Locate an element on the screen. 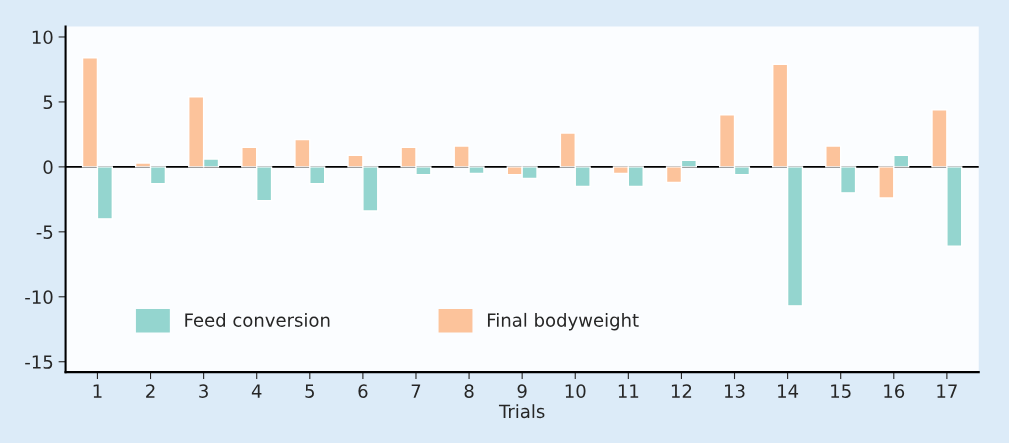 This screenshot has width=1009, height=443. x-tick-label: 6 is located at coordinates (363, 391).